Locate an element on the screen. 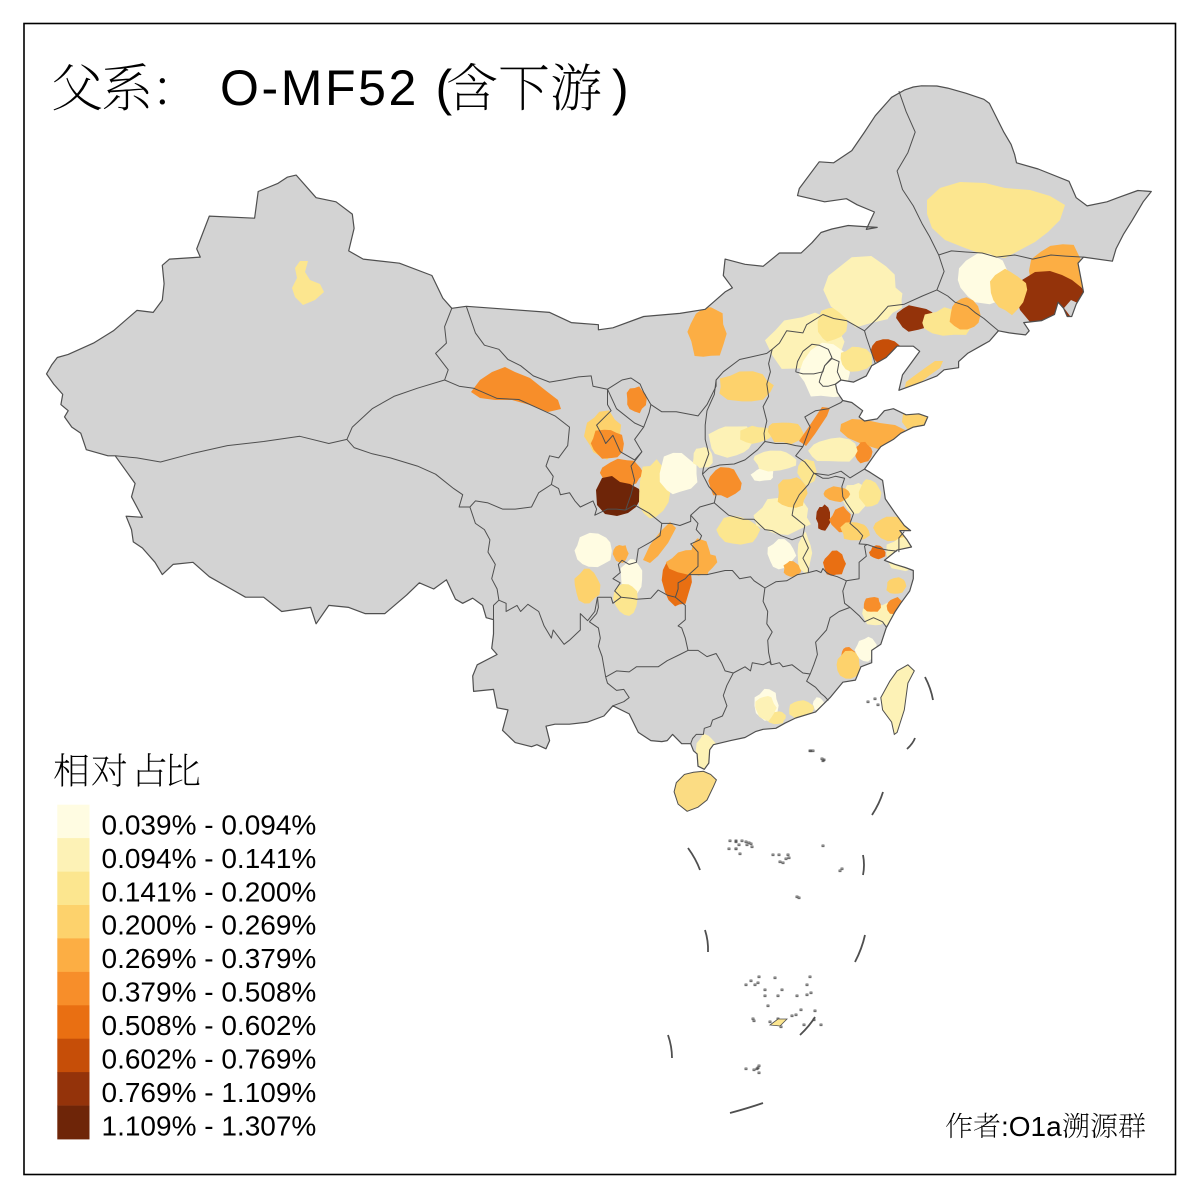 The height and width of the screenshot is (1200, 1200). svg-text: 0.039% - 0.094% is located at coordinates (209, 824).